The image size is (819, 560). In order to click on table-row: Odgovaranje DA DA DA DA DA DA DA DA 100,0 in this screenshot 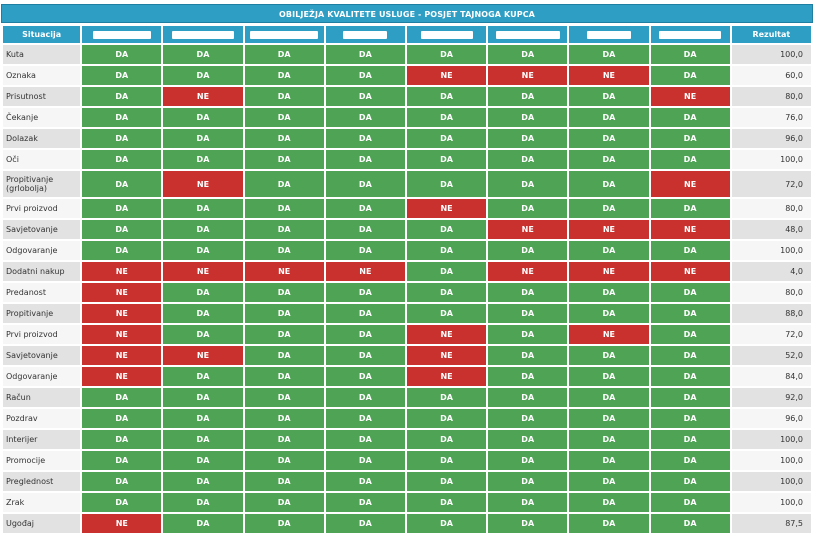, I will do `click(407, 250)`.